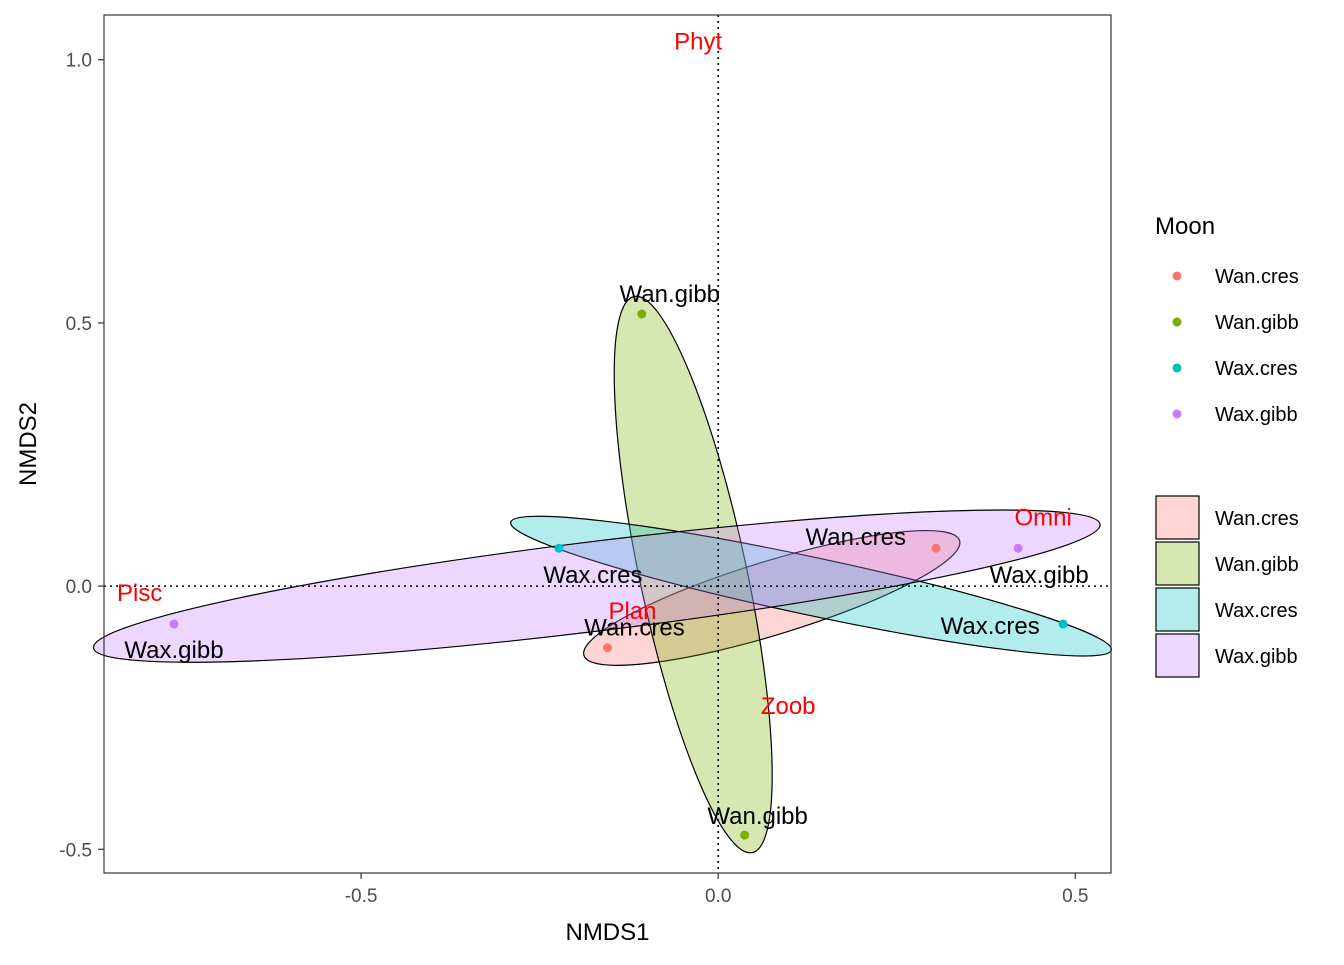  I want to click on ellipse-wan-gibb, so click(693, 574).